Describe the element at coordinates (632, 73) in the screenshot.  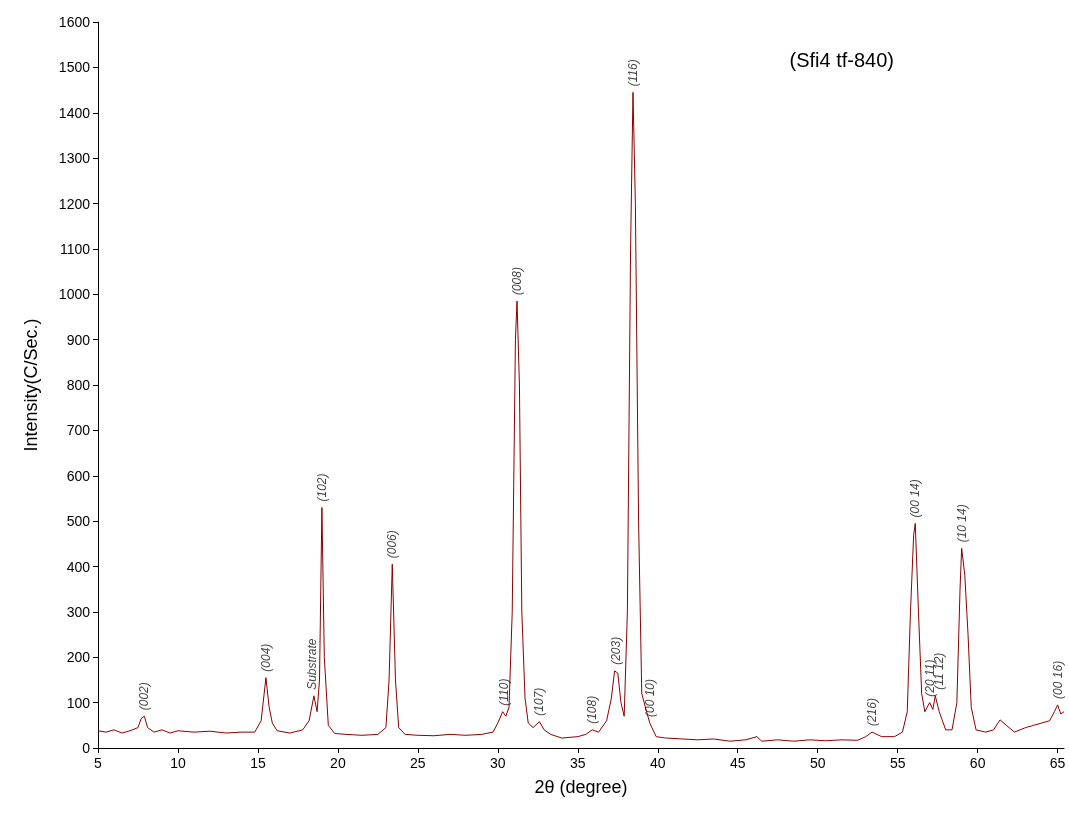
I see `annotation: (116)` at that location.